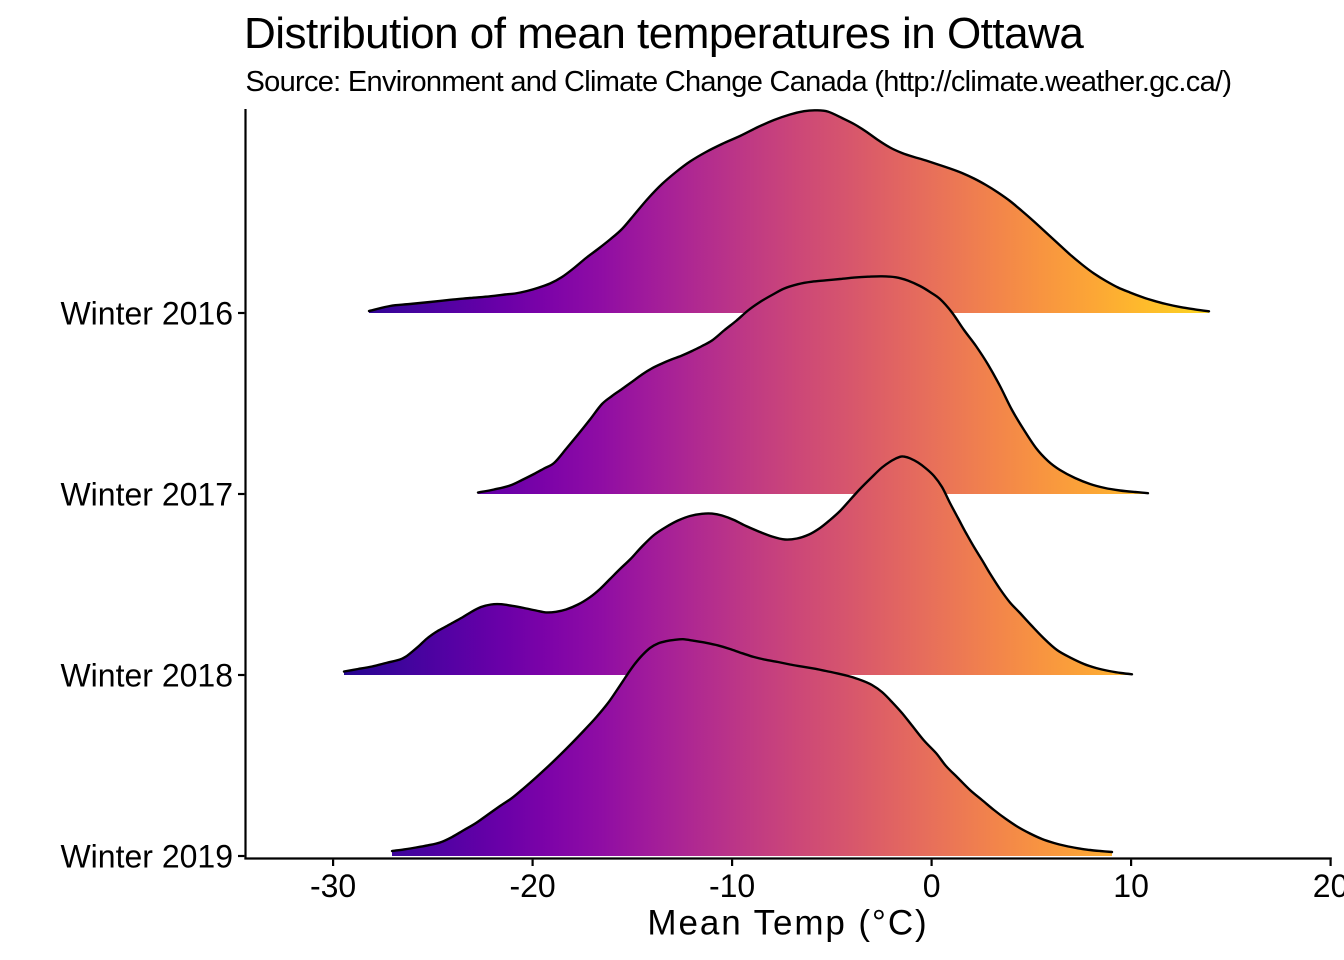 This screenshot has height=960, width=1344. Describe the element at coordinates (146, 857) in the screenshot. I see `svg-text: Winter 2019` at that location.